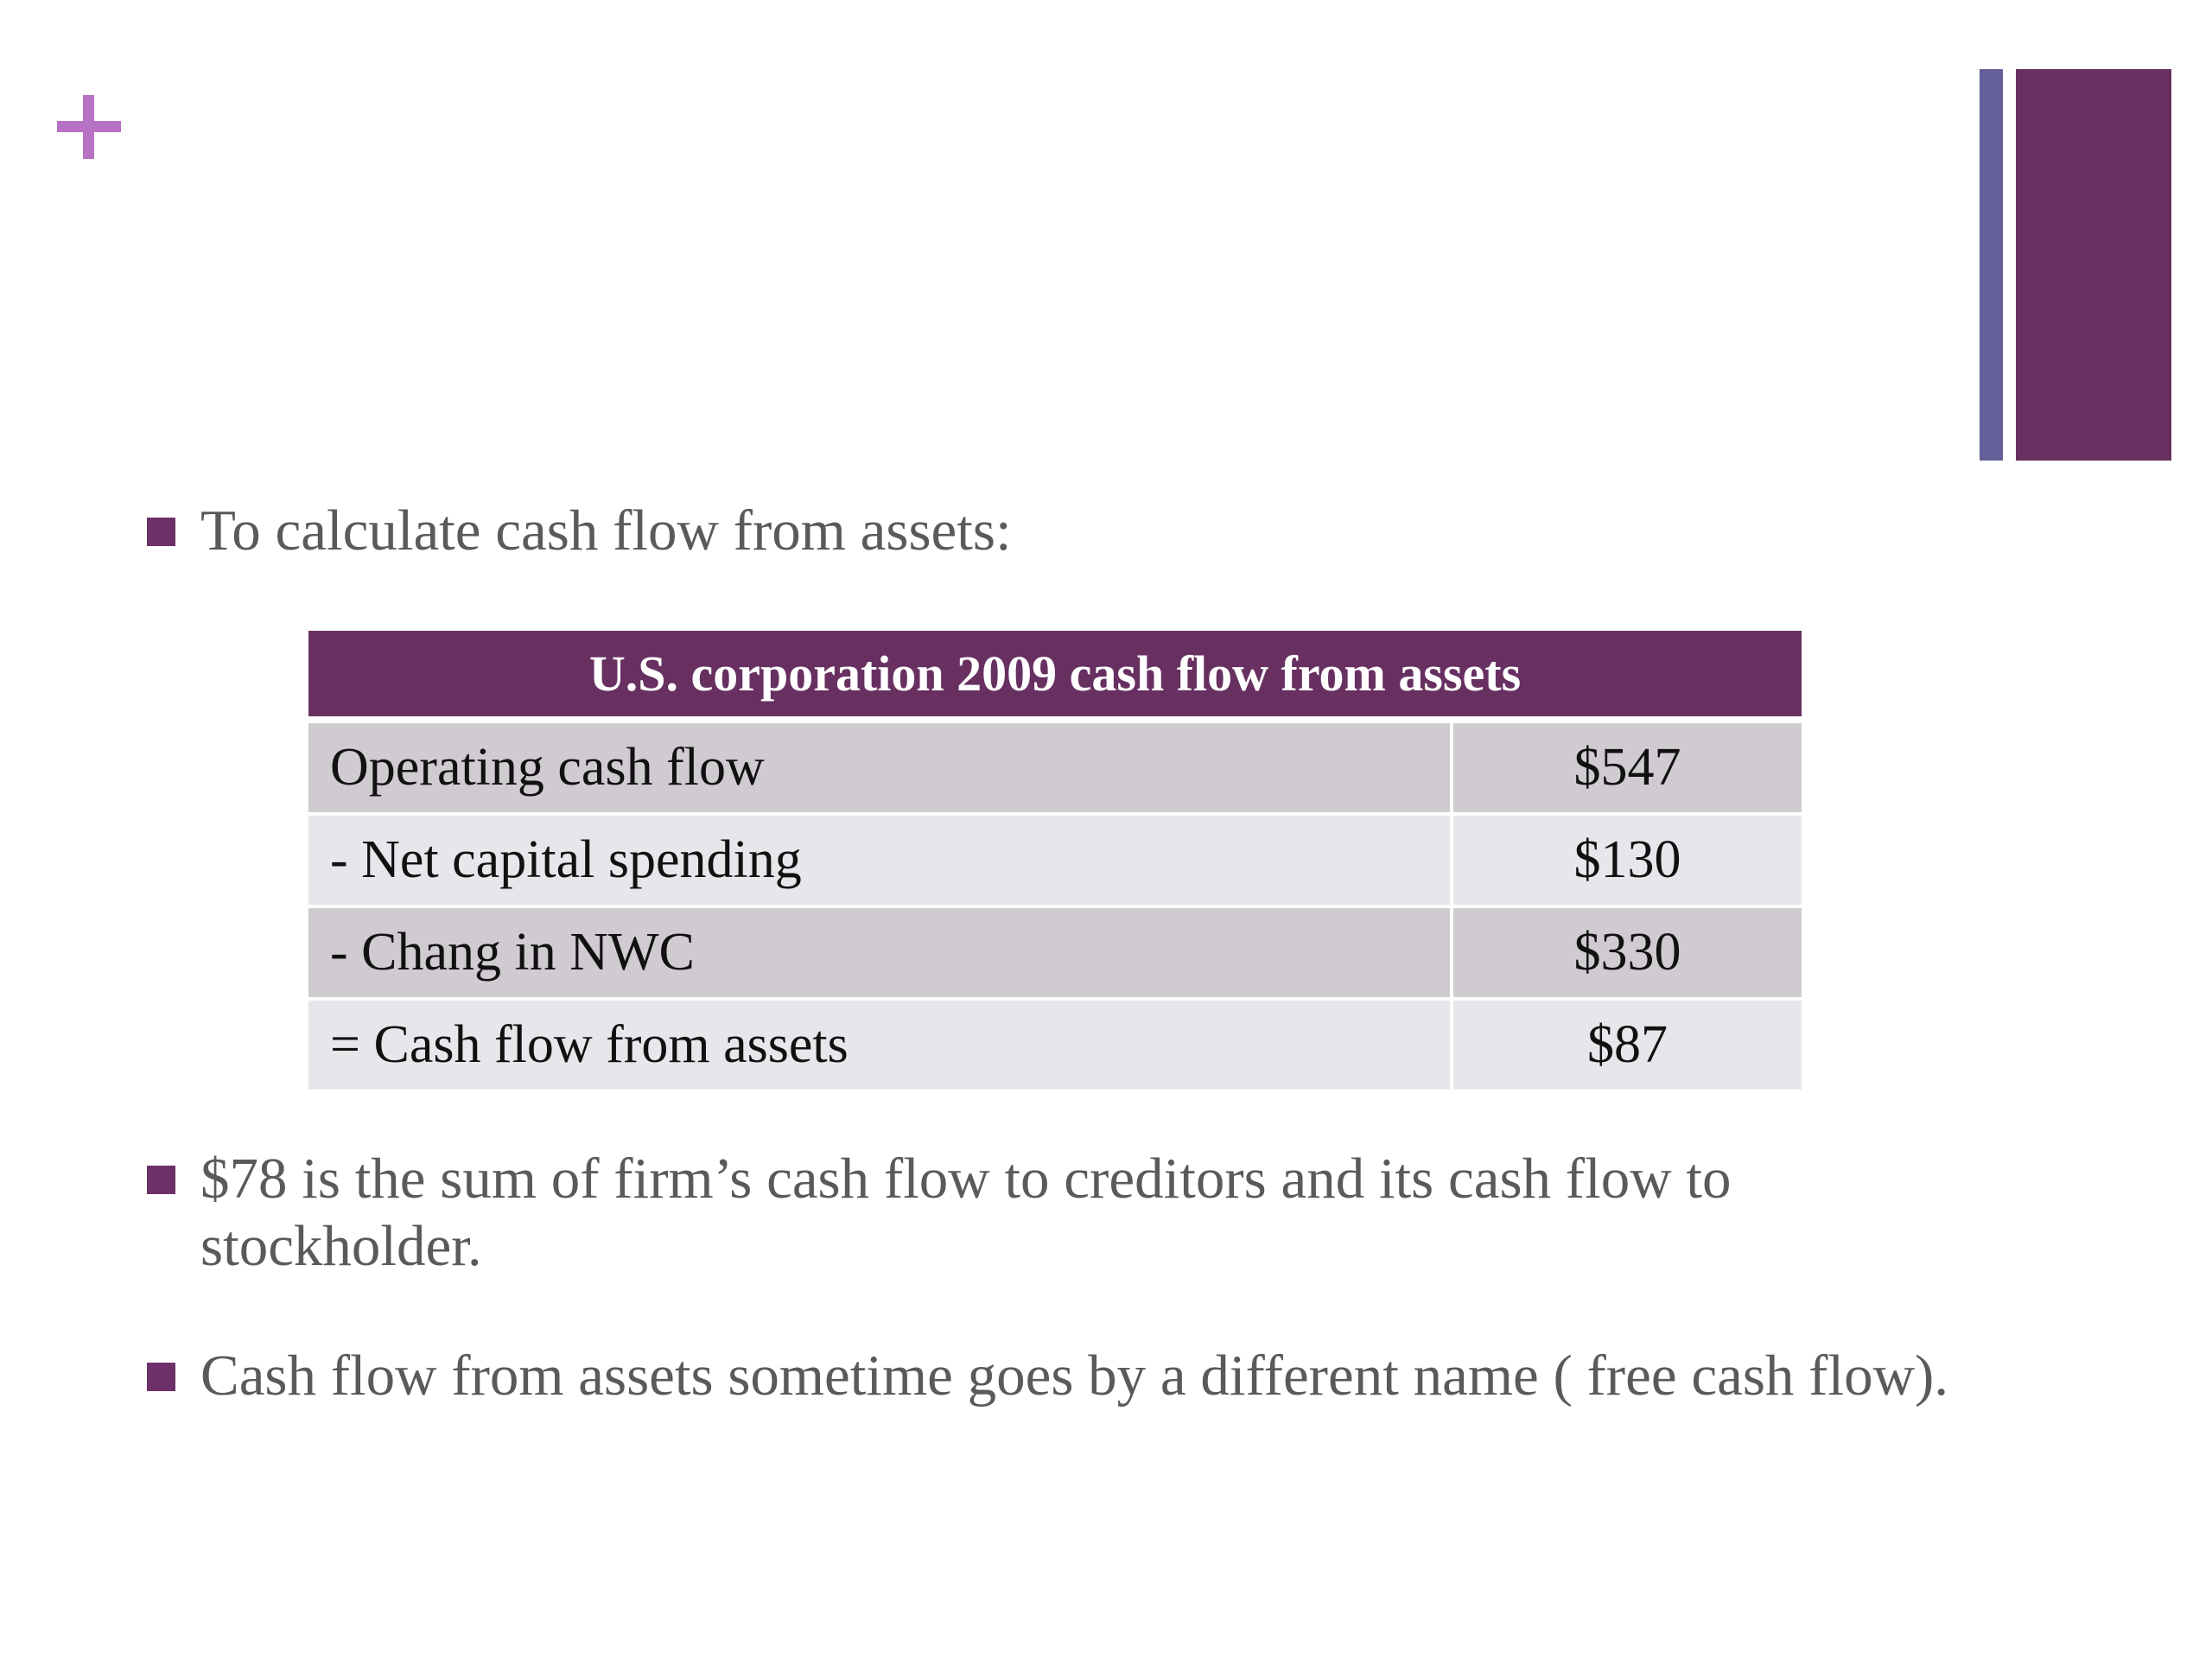 Image resolution: width=2212 pixels, height=1659 pixels. What do you see at coordinates (1627, 1047) in the screenshot?
I see `row-value: $87` at bounding box center [1627, 1047].